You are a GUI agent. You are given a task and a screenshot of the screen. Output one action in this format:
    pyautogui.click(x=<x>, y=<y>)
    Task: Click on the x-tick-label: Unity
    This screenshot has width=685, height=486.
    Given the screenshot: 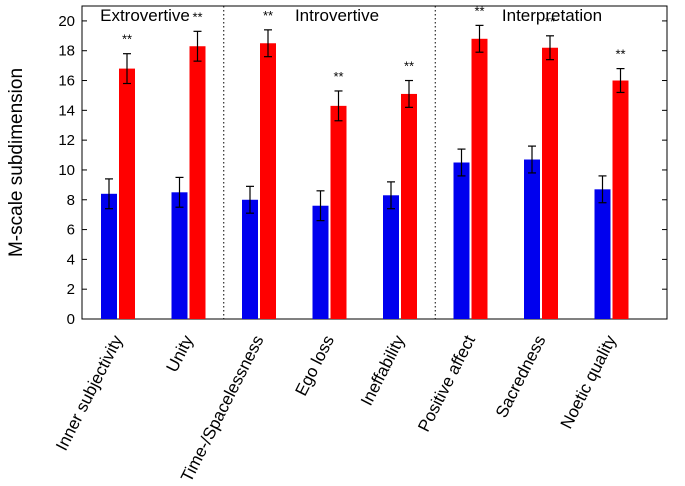 What is the action you would take?
    pyautogui.click(x=180, y=354)
    